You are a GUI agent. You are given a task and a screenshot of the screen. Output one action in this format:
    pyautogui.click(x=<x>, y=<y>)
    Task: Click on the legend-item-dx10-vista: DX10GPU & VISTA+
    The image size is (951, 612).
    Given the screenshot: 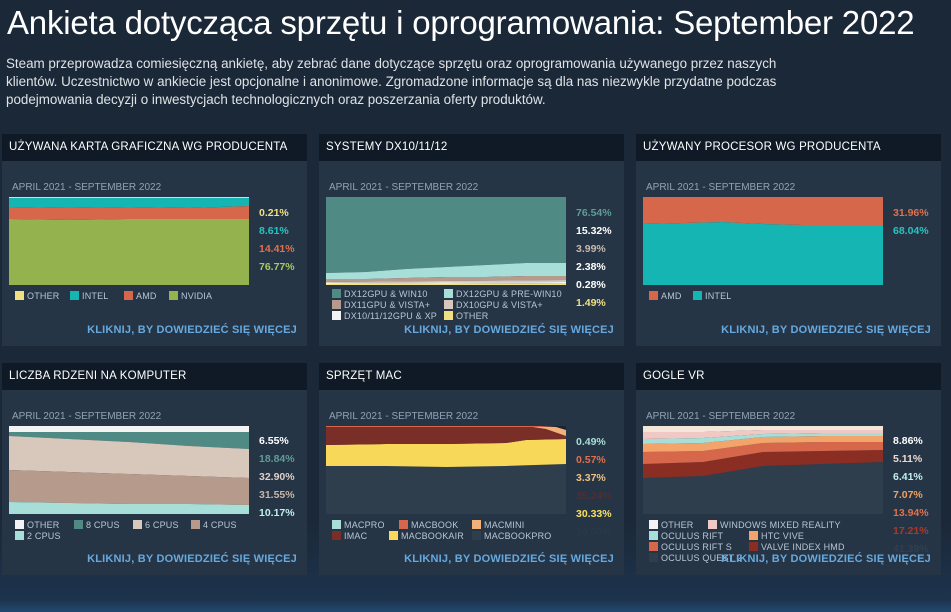 What is the action you would take?
    pyautogui.click(x=493, y=305)
    